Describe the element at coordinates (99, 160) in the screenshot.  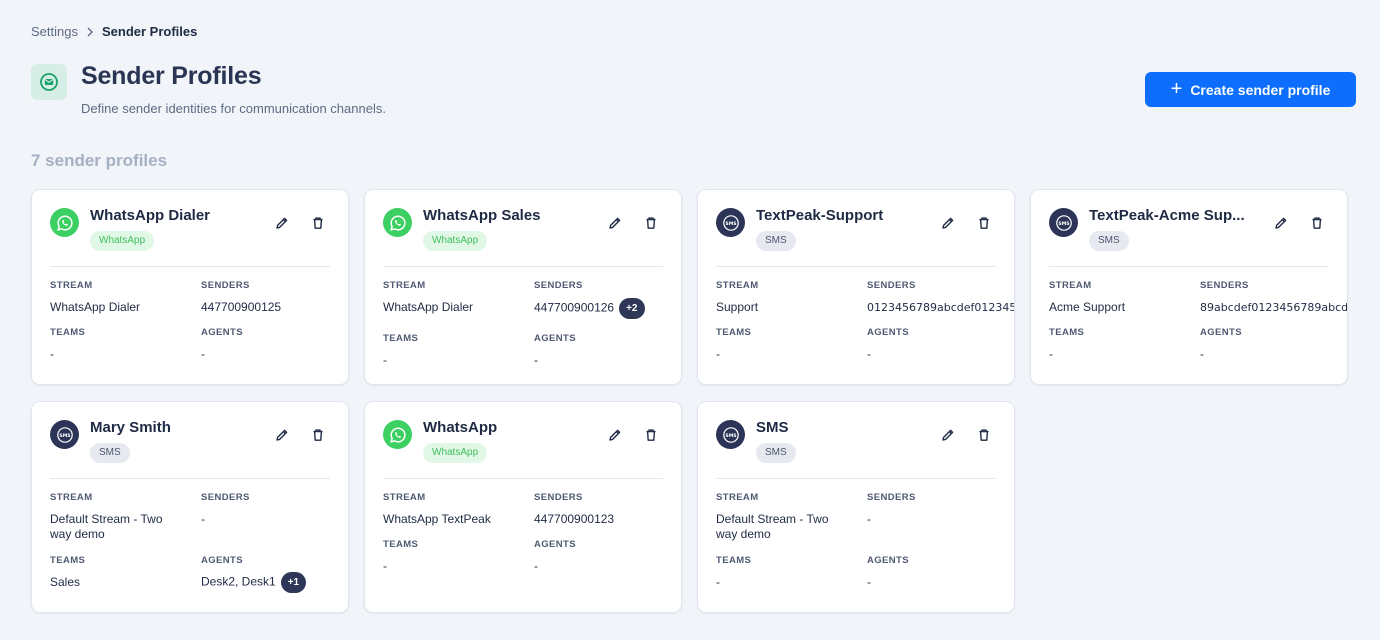
I see `profile-count: 7 sender profiles` at that location.